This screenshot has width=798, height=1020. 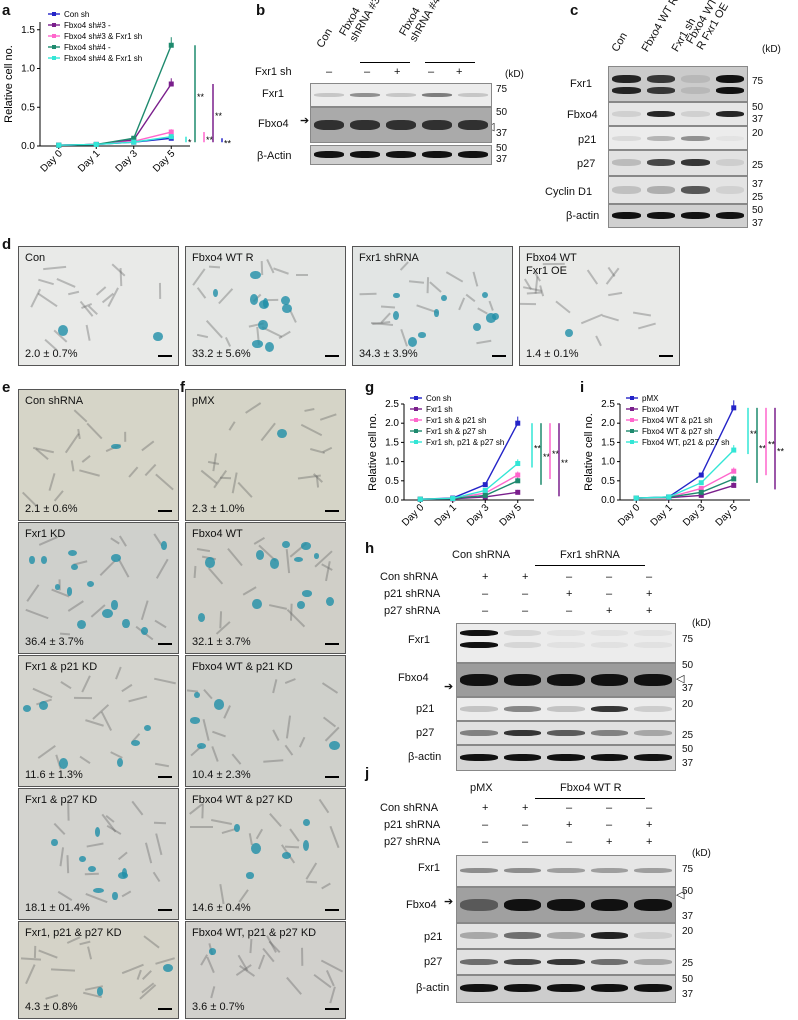 I want to click on micrograph-f-1: pMX 2.3 ± 1.0%, so click(x=265, y=455).